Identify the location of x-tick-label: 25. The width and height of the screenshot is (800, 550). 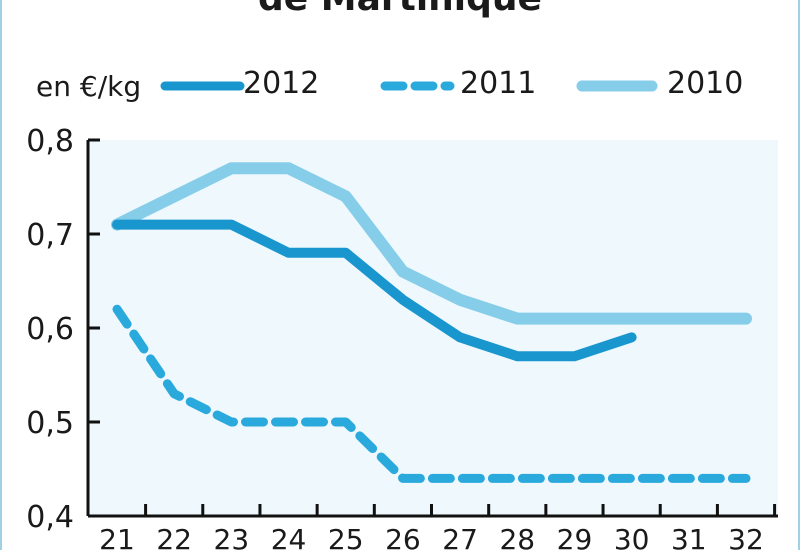
(346, 536).